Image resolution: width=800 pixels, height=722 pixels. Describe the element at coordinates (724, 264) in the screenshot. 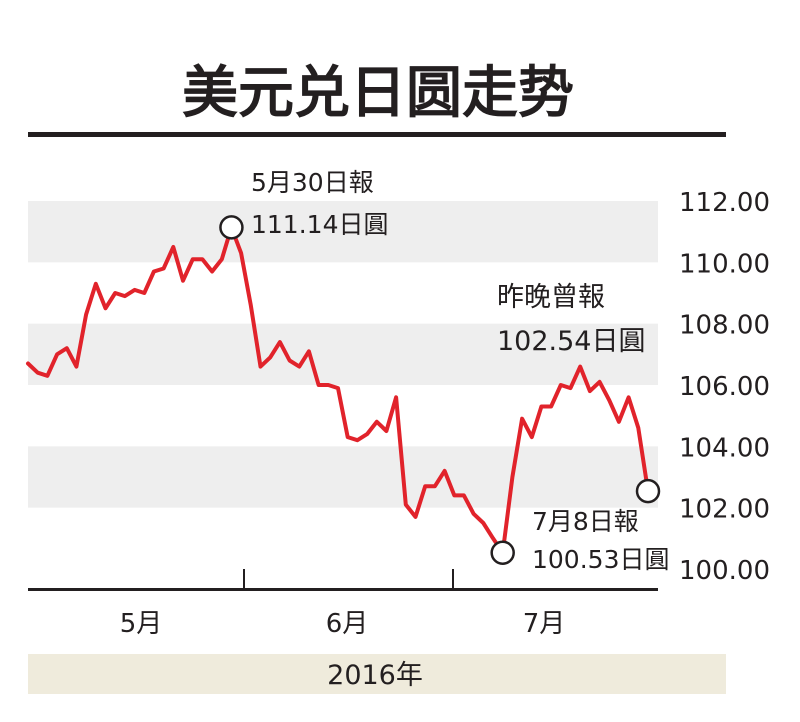

I see `y-tick-label: 110.00` at that location.